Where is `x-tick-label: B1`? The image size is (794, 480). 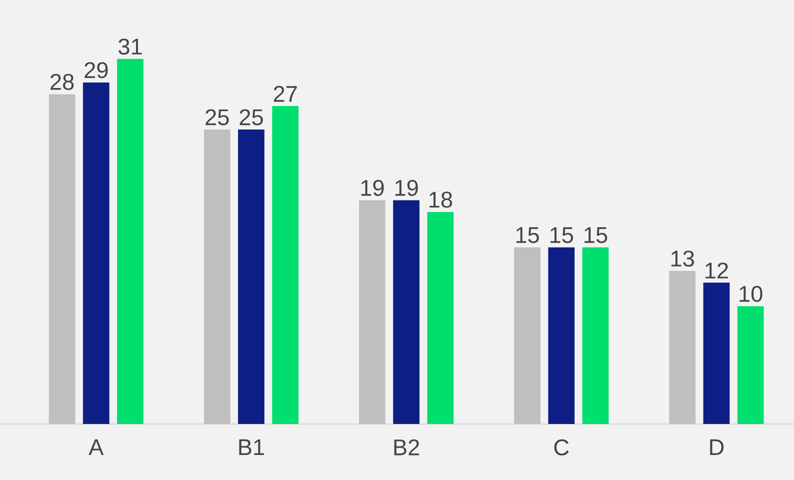 x-tick-label: B1 is located at coordinates (251, 447).